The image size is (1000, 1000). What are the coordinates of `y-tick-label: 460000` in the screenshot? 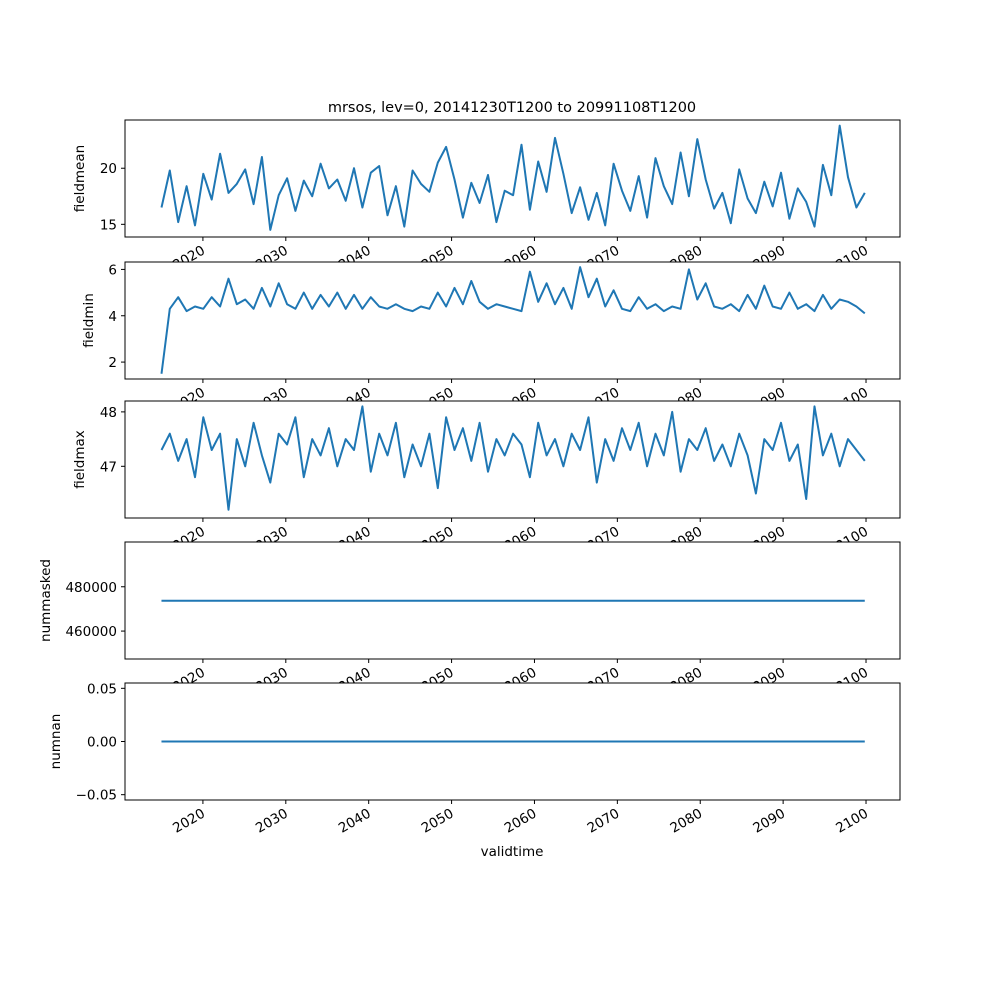 It's located at (91, 632).